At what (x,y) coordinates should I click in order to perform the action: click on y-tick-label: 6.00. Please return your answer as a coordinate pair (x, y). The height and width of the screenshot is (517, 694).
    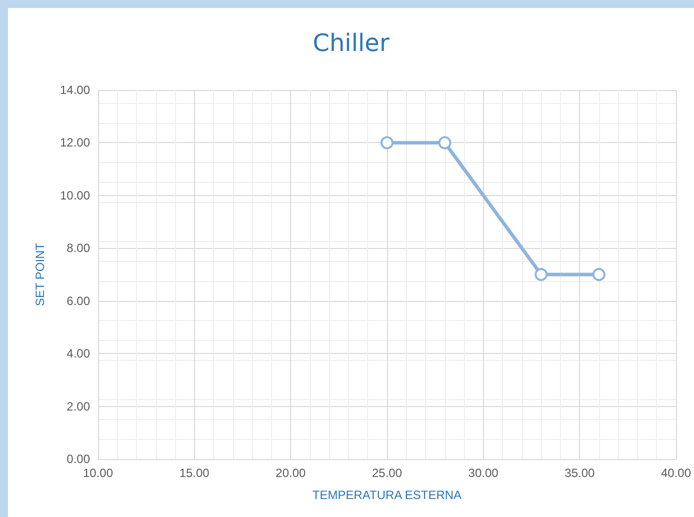
    Looking at the image, I should click on (78, 301).